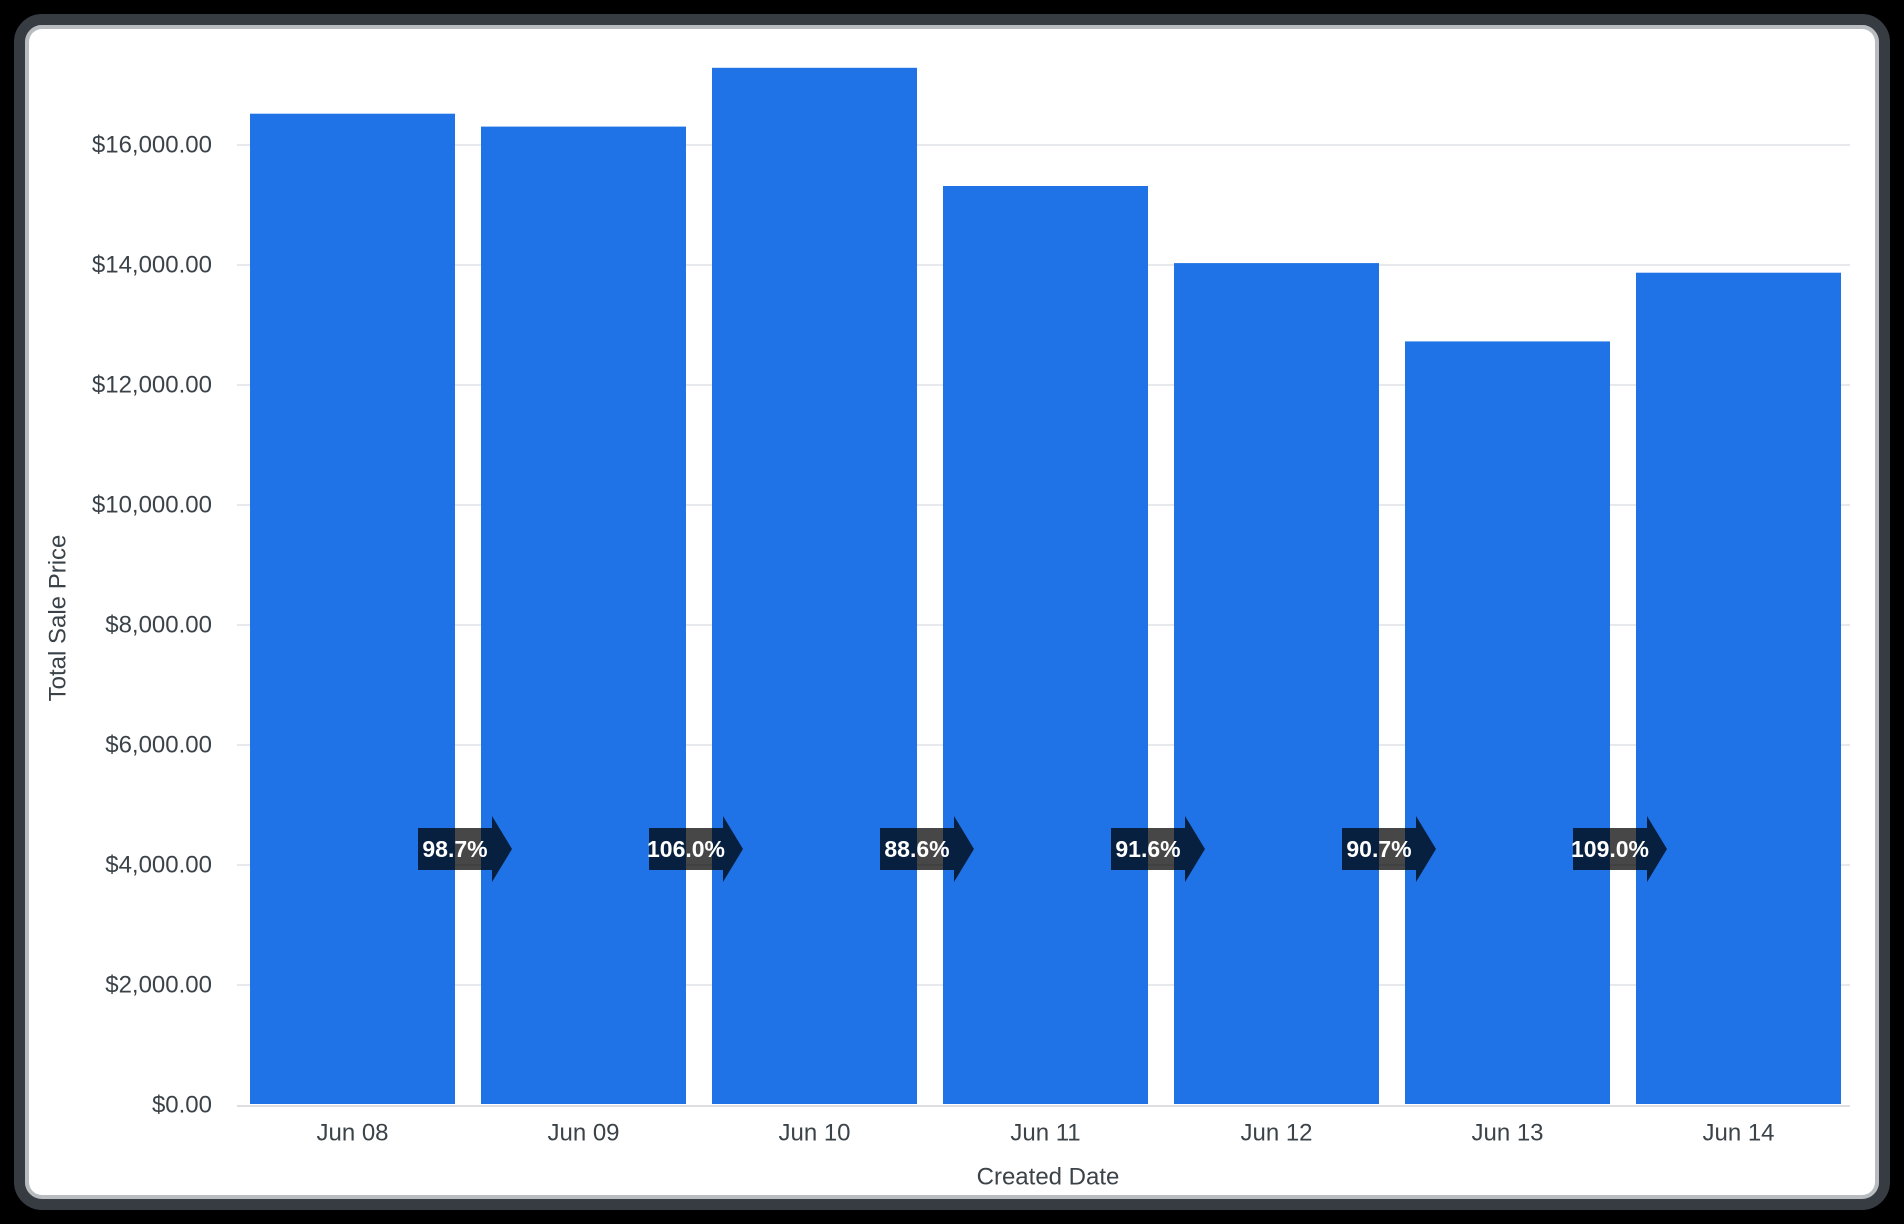 Image resolution: width=1904 pixels, height=1224 pixels. Describe the element at coordinates (1738, 1133) in the screenshot. I see `x-tick-label: Jun 14` at that location.